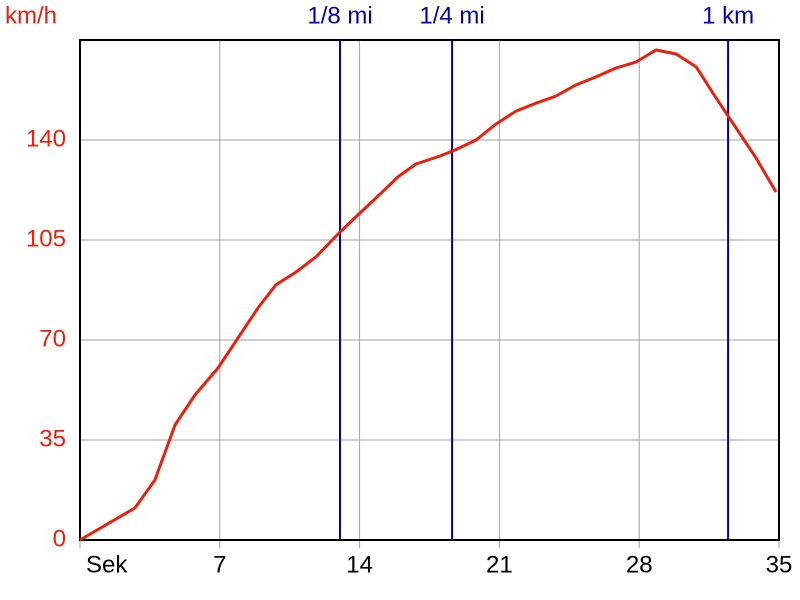 This screenshot has width=800, height=600. What do you see at coordinates (219, 564) in the screenshot?
I see `x-tick-label: 7` at bounding box center [219, 564].